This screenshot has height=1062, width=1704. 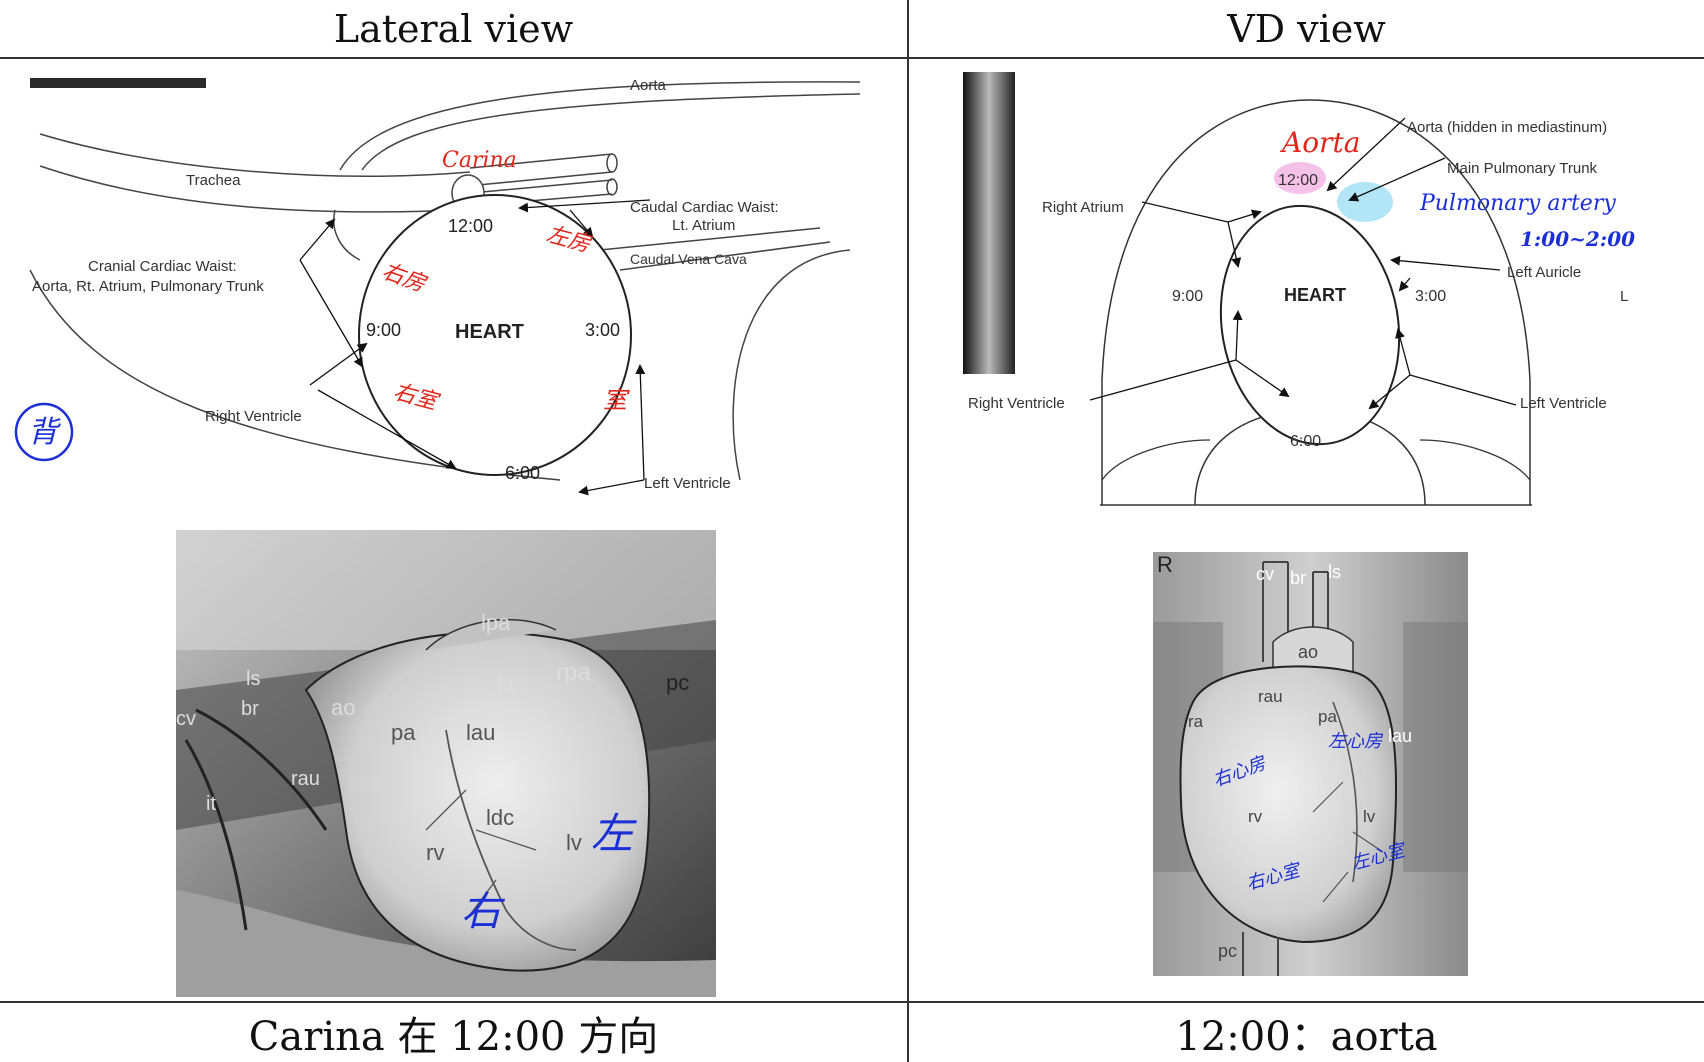 What do you see at coordinates (687, 483) in the screenshot?
I see `label-left-ventricle: Left Ventricle` at bounding box center [687, 483].